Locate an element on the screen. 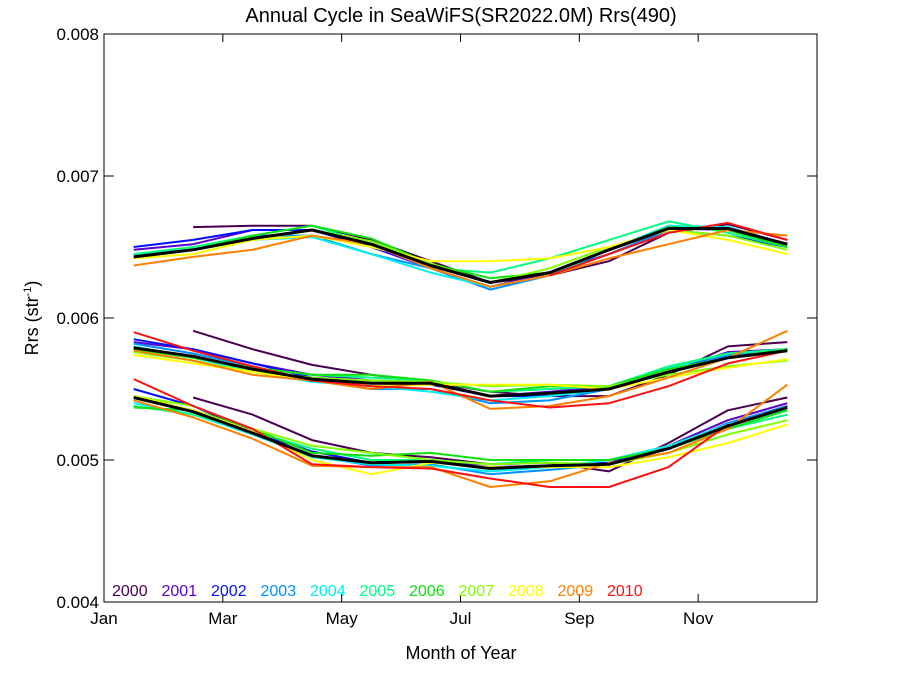 This screenshot has height=675, width=900. x-axis-label: Month of Year is located at coordinates (460, 653).